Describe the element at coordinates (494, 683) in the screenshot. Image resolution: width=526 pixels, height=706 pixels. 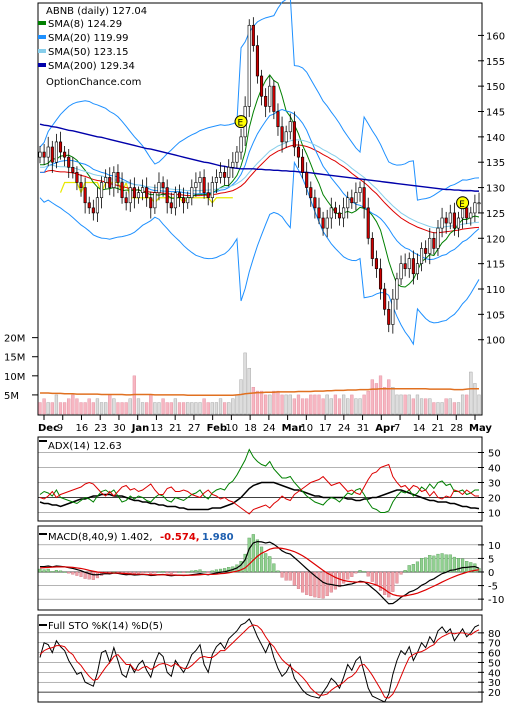
I see `sto-tick-label: 30` at that location.